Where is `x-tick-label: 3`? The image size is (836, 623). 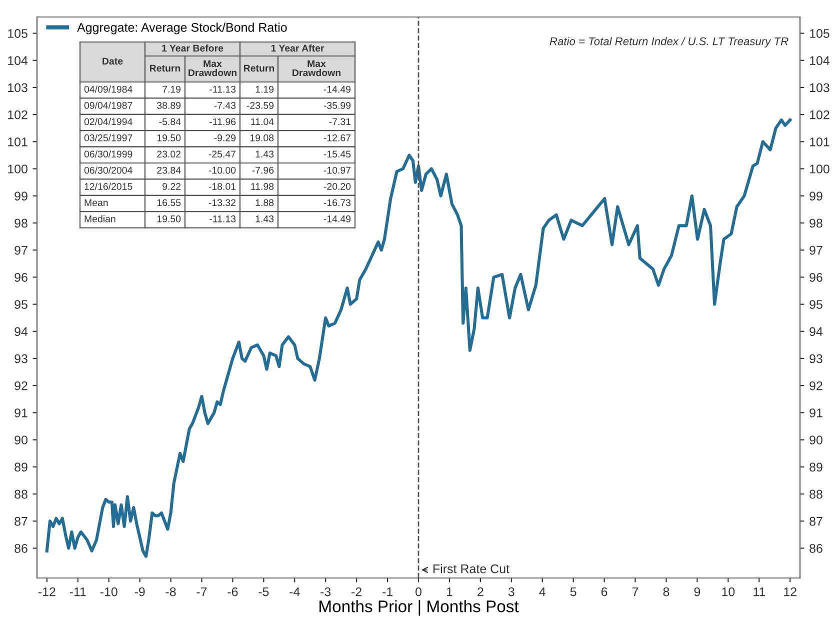 x-tick-label: 3 is located at coordinates (511, 591).